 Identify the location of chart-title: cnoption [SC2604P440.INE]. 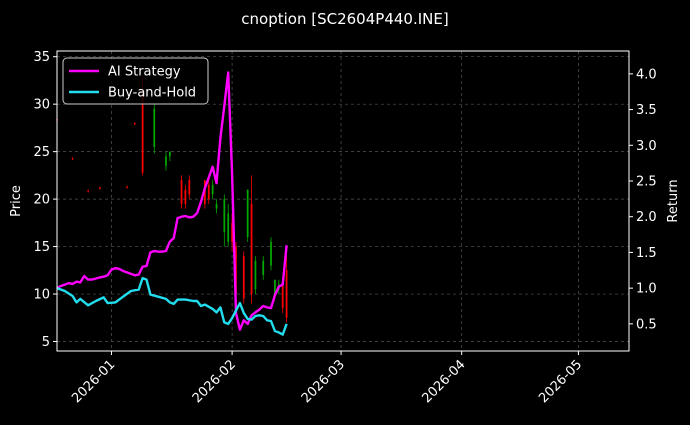
(344, 19).